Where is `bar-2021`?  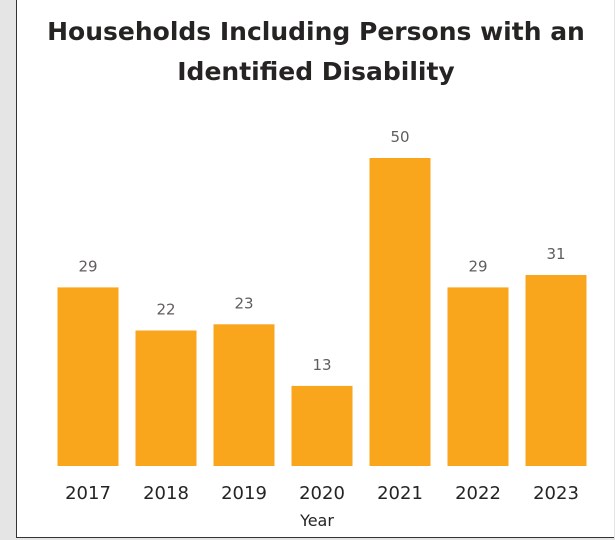 bar-2021 is located at coordinates (400, 312).